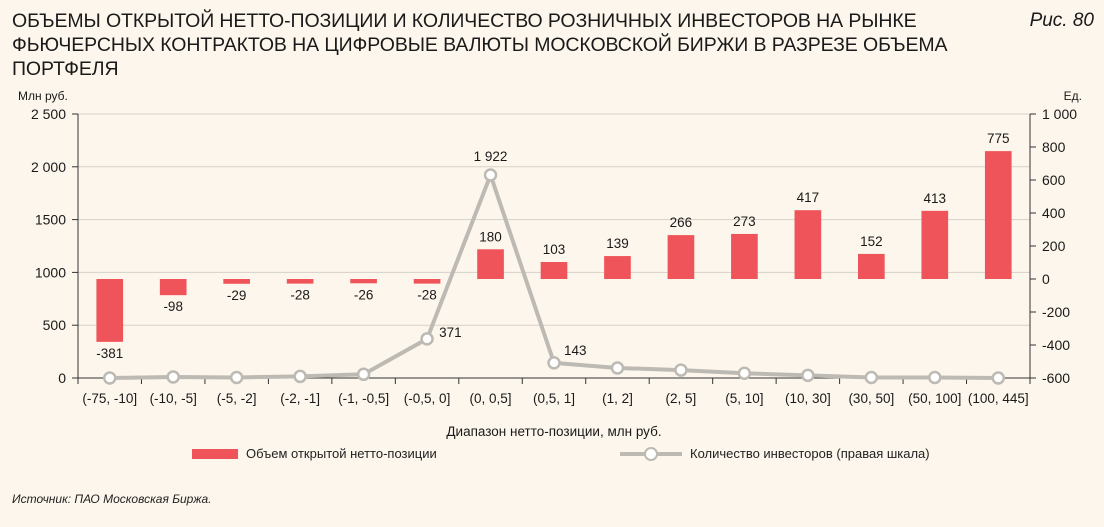  Describe the element at coordinates (48, 167) in the screenshot. I see `tick-label-left: 2 000` at that location.